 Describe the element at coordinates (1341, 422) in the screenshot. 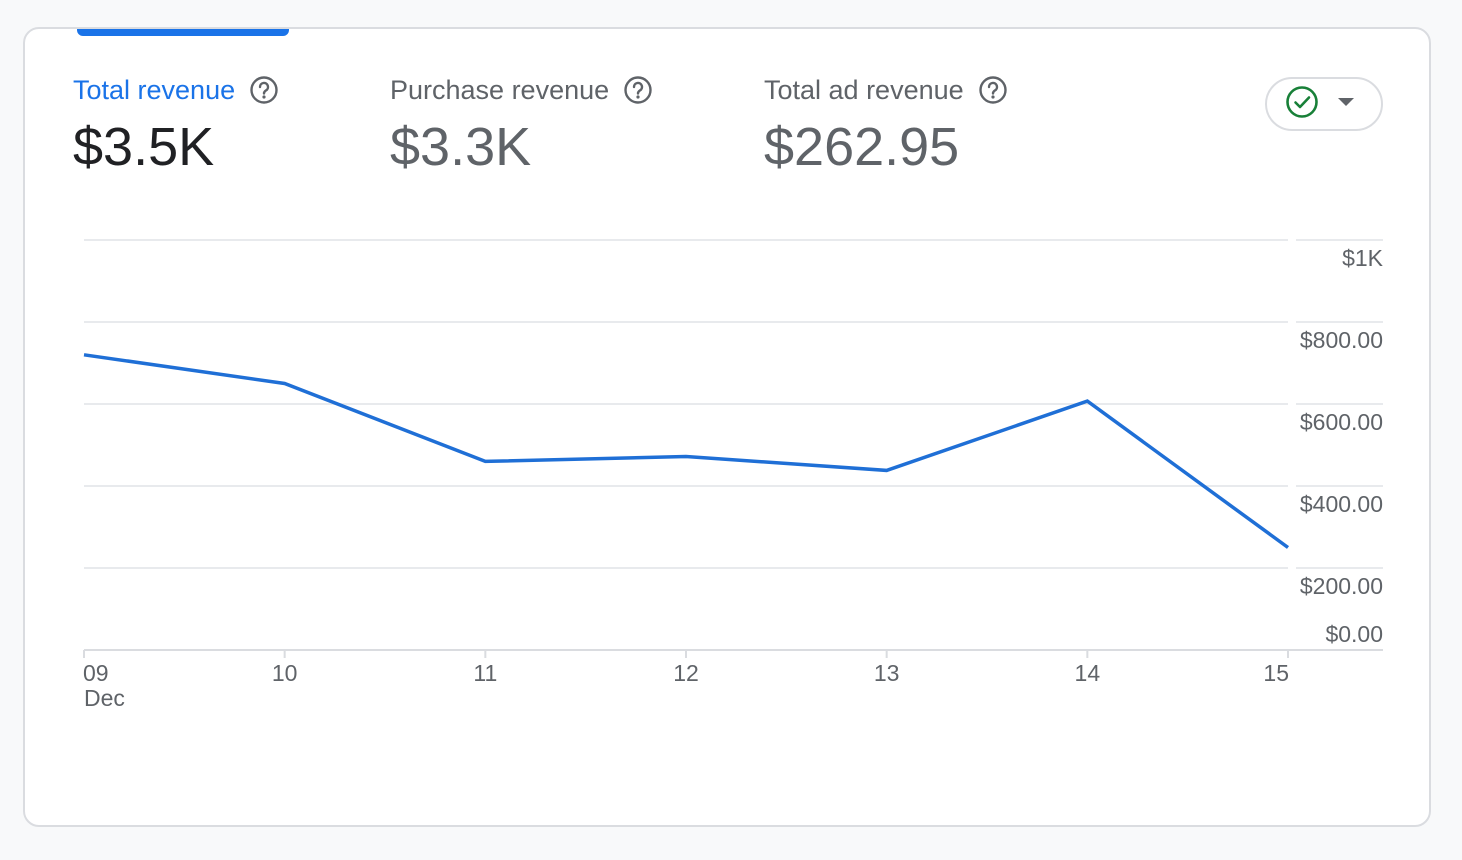

I see `y-tick-label: $600.00` at that location.